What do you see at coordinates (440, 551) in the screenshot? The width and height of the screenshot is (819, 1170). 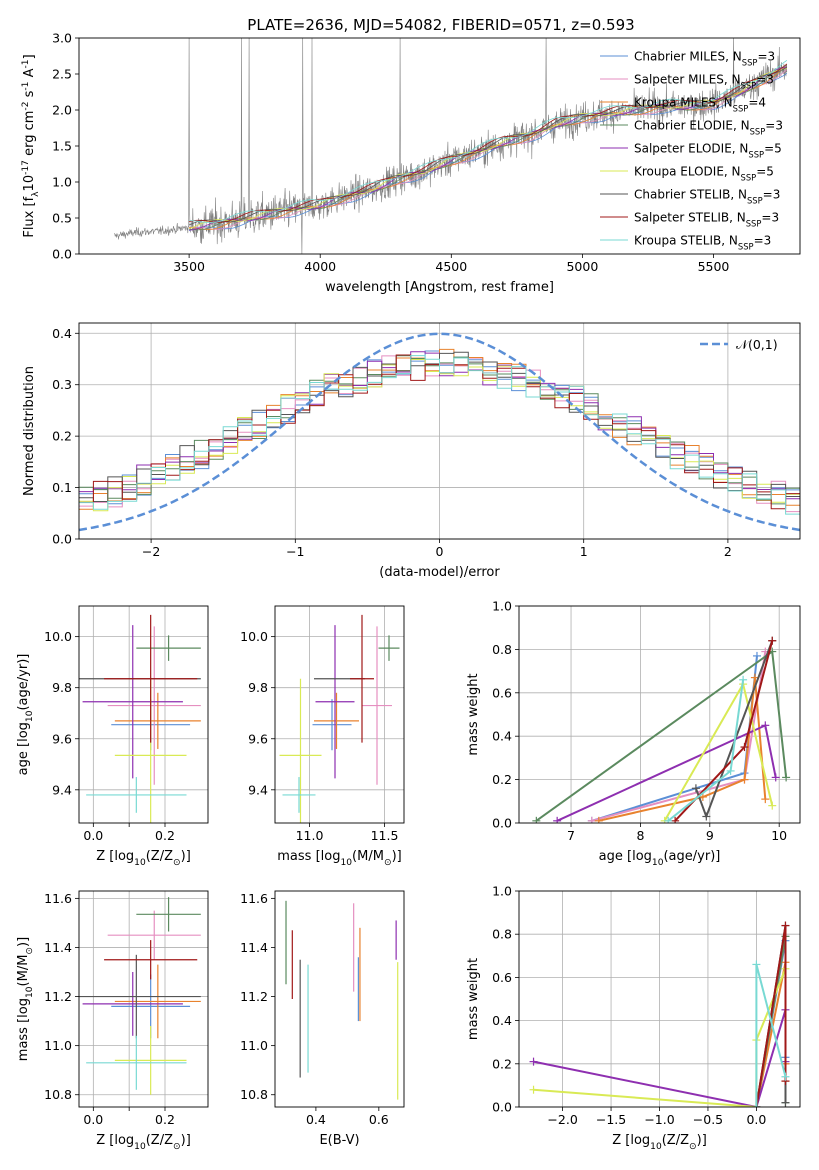 I see `x-tick-label: 0` at bounding box center [440, 551].